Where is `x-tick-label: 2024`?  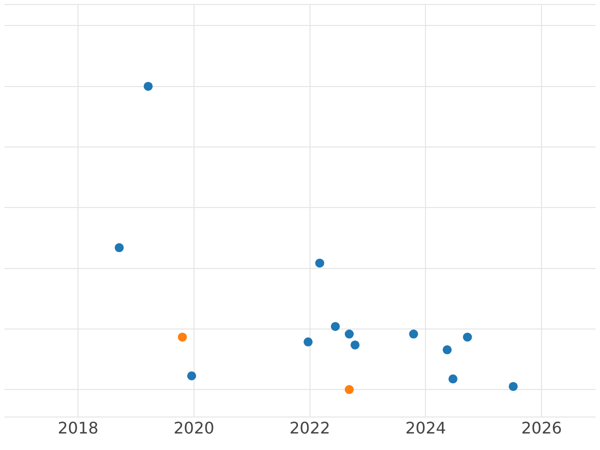 x-tick-label: 2024 is located at coordinates (425, 428).